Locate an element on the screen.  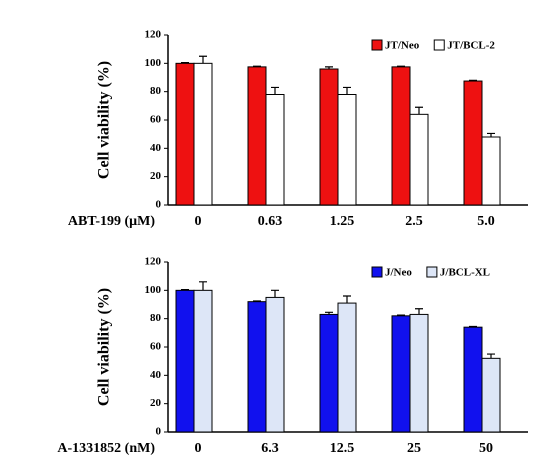
x-tick-label: 50 is located at coordinates (486, 448).